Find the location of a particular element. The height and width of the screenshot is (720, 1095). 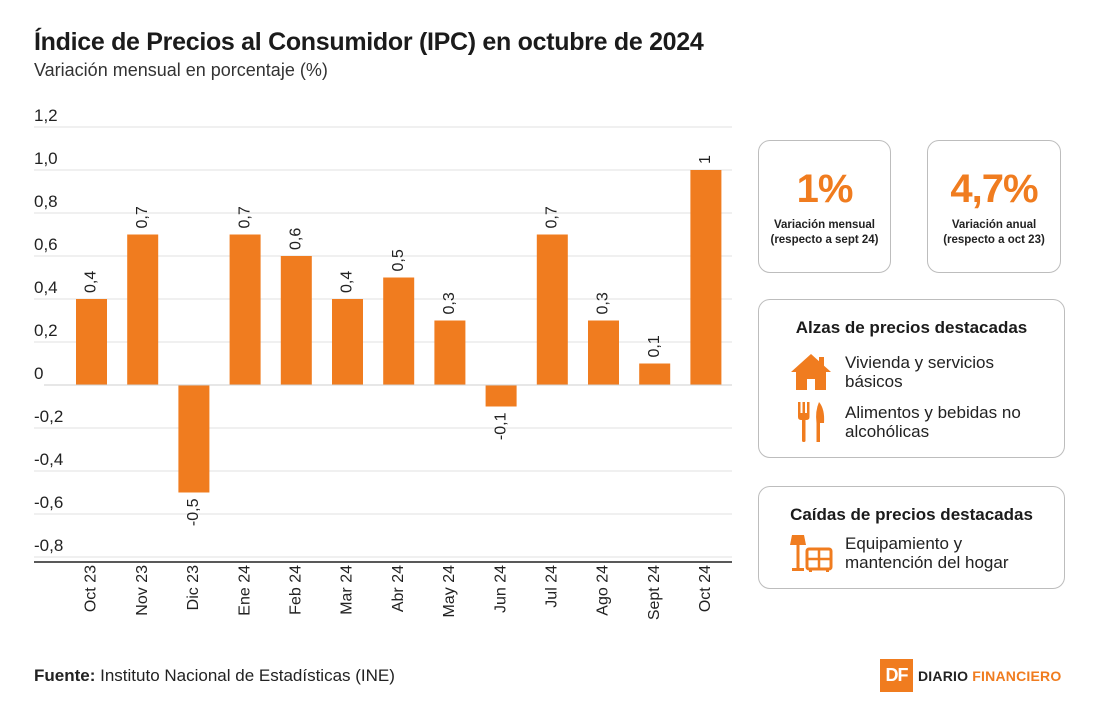

kpi-annual-card: 4,7% Variación anual (respecto a oct 23) is located at coordinates (994, 206).